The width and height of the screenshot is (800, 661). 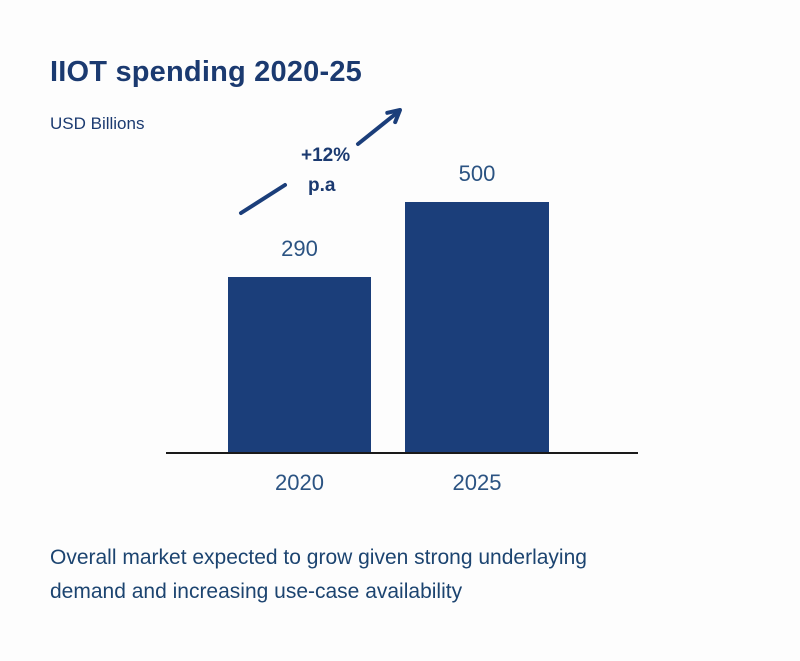 I want to click on growth-rate-unit-label: p.a, so click(x=322, y=185).